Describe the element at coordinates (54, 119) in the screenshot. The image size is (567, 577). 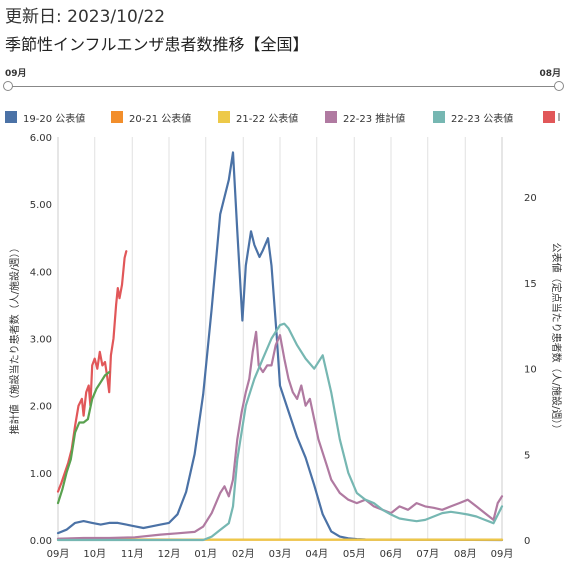
I see `legend-label: 19-20 公表値` at that location.